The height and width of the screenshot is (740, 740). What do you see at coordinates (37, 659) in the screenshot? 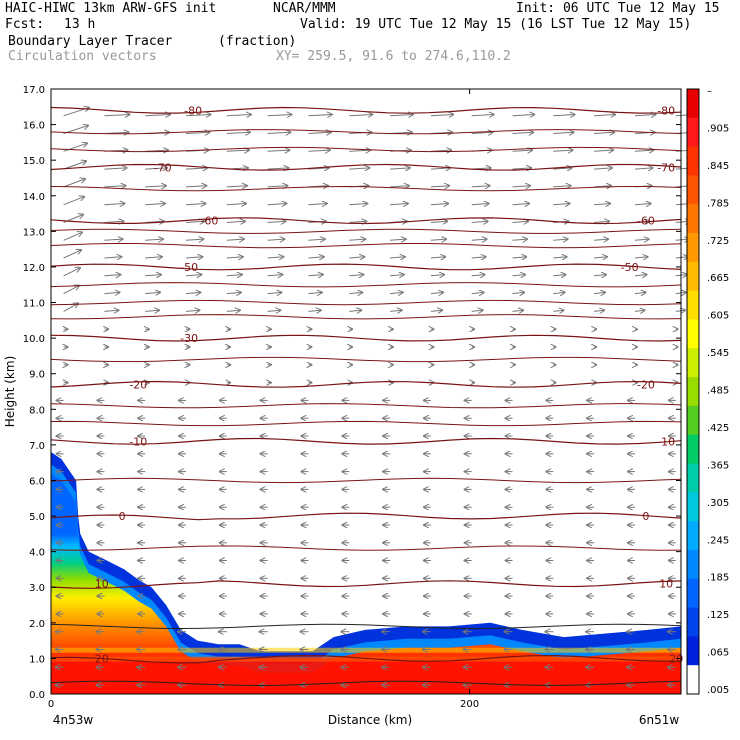
I see `y-tick-label: 1.0` at bounding box center [37, 659].